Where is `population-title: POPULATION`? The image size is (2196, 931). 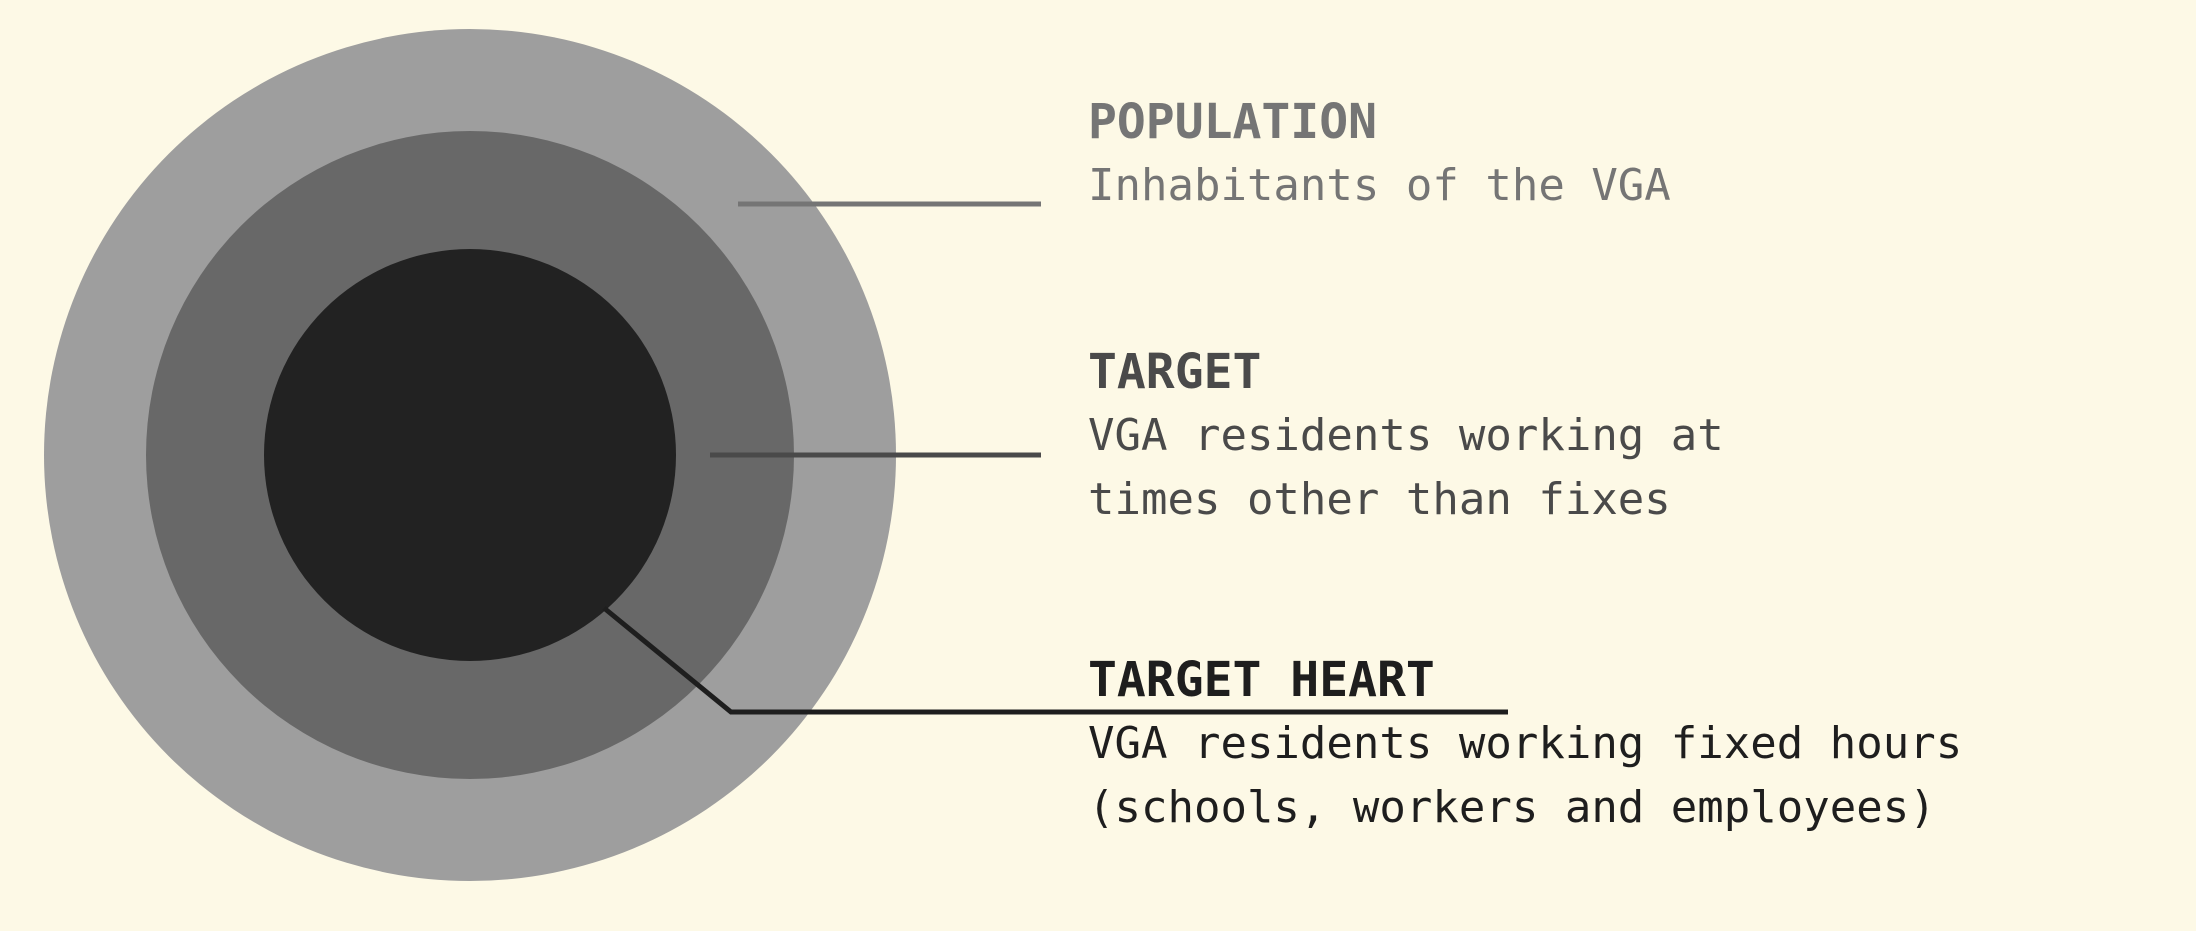
population-title: POPULATION is located at coordinates (1232, 122).